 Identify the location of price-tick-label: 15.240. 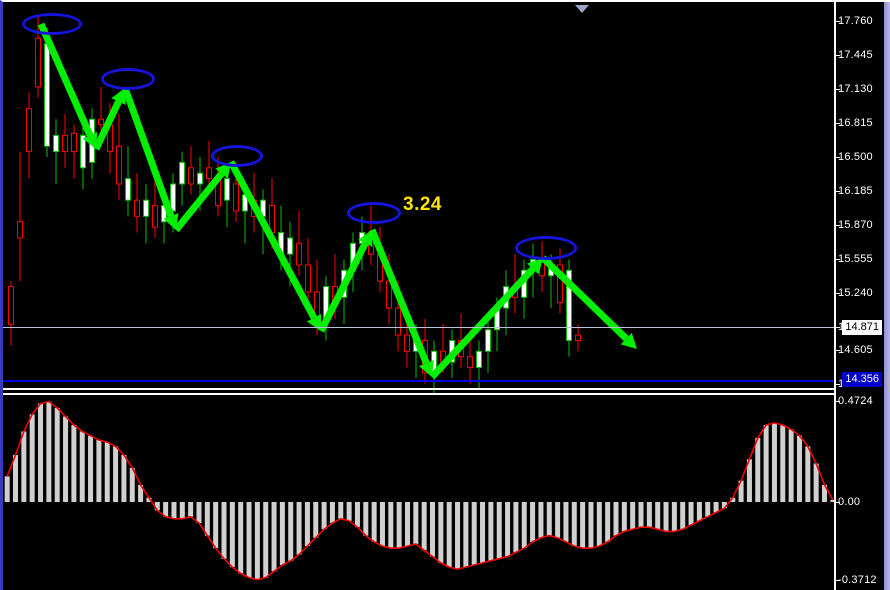
(854, 293).